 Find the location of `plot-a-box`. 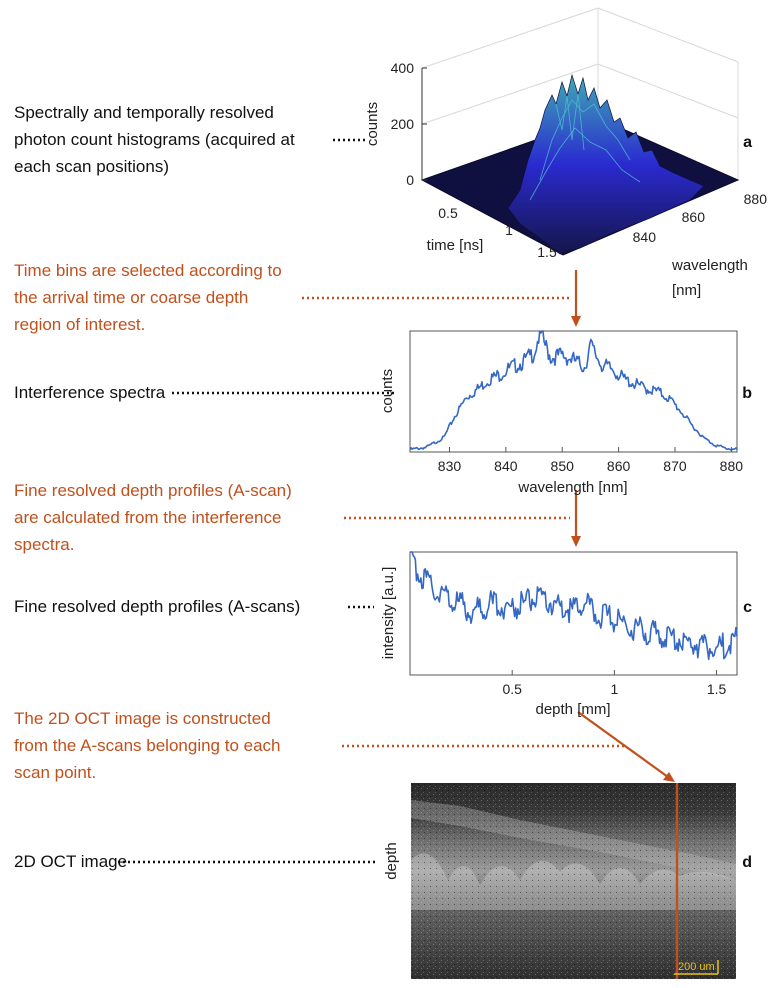

plot-a-box is located at coordinates (580, 93).